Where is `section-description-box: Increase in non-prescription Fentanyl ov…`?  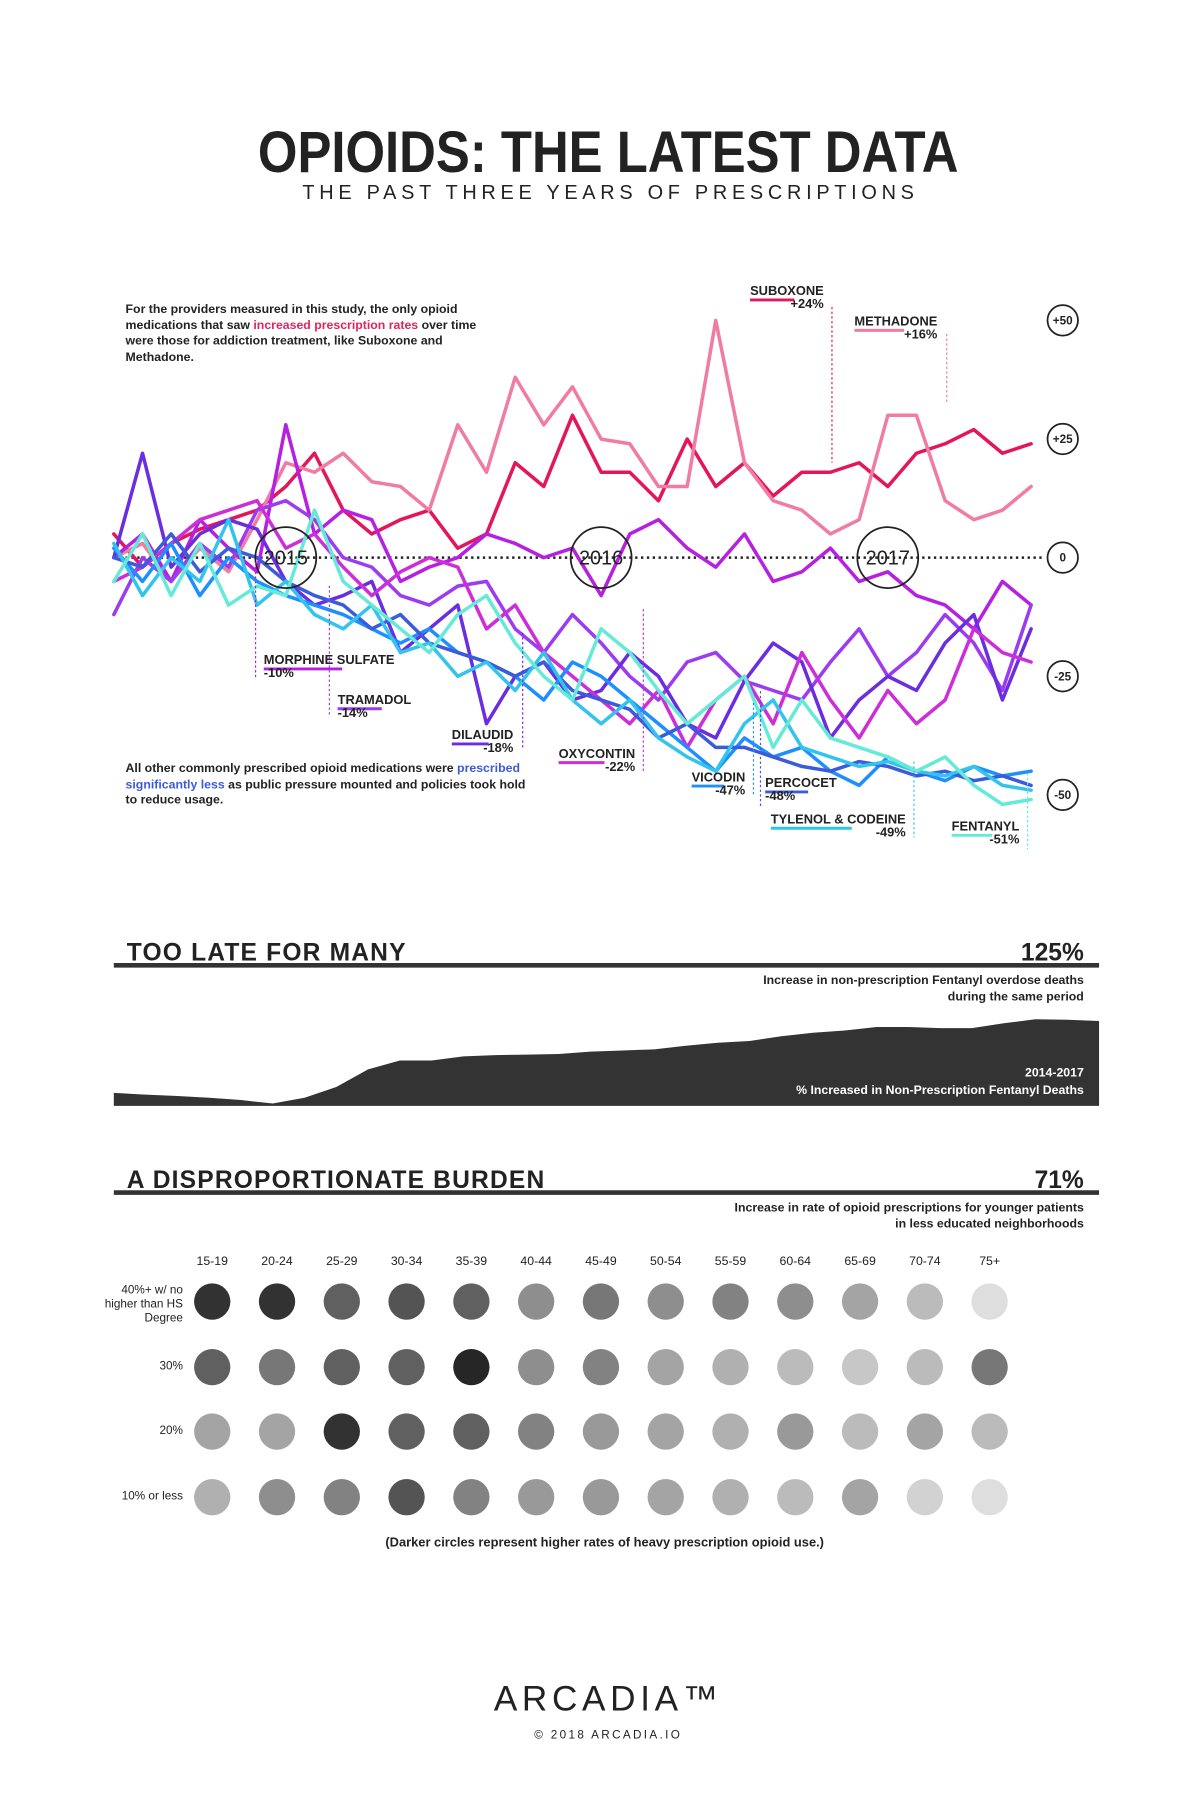
section-description-box: Increase in non-prescription Fentanyl ov… is located at coordinates (923, 988).